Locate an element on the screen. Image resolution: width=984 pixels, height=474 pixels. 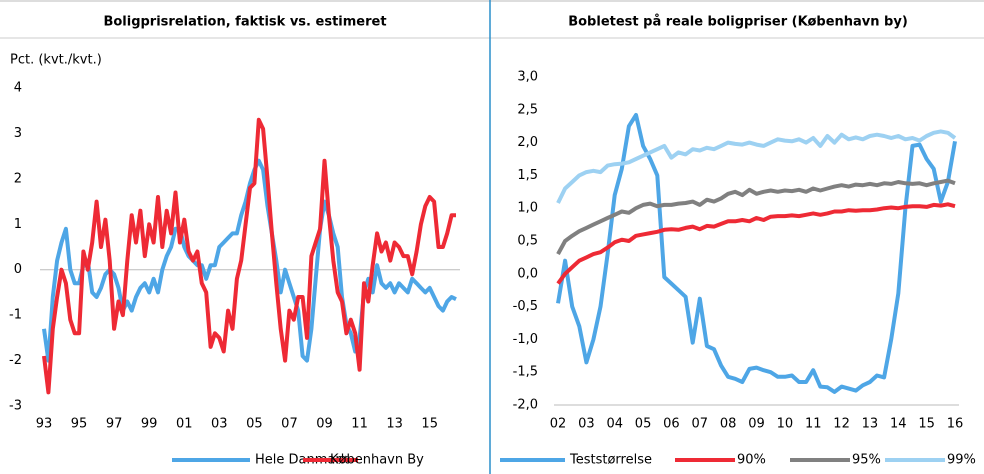
y-tick-label: -1,5 is located at coordinates (525, 372).